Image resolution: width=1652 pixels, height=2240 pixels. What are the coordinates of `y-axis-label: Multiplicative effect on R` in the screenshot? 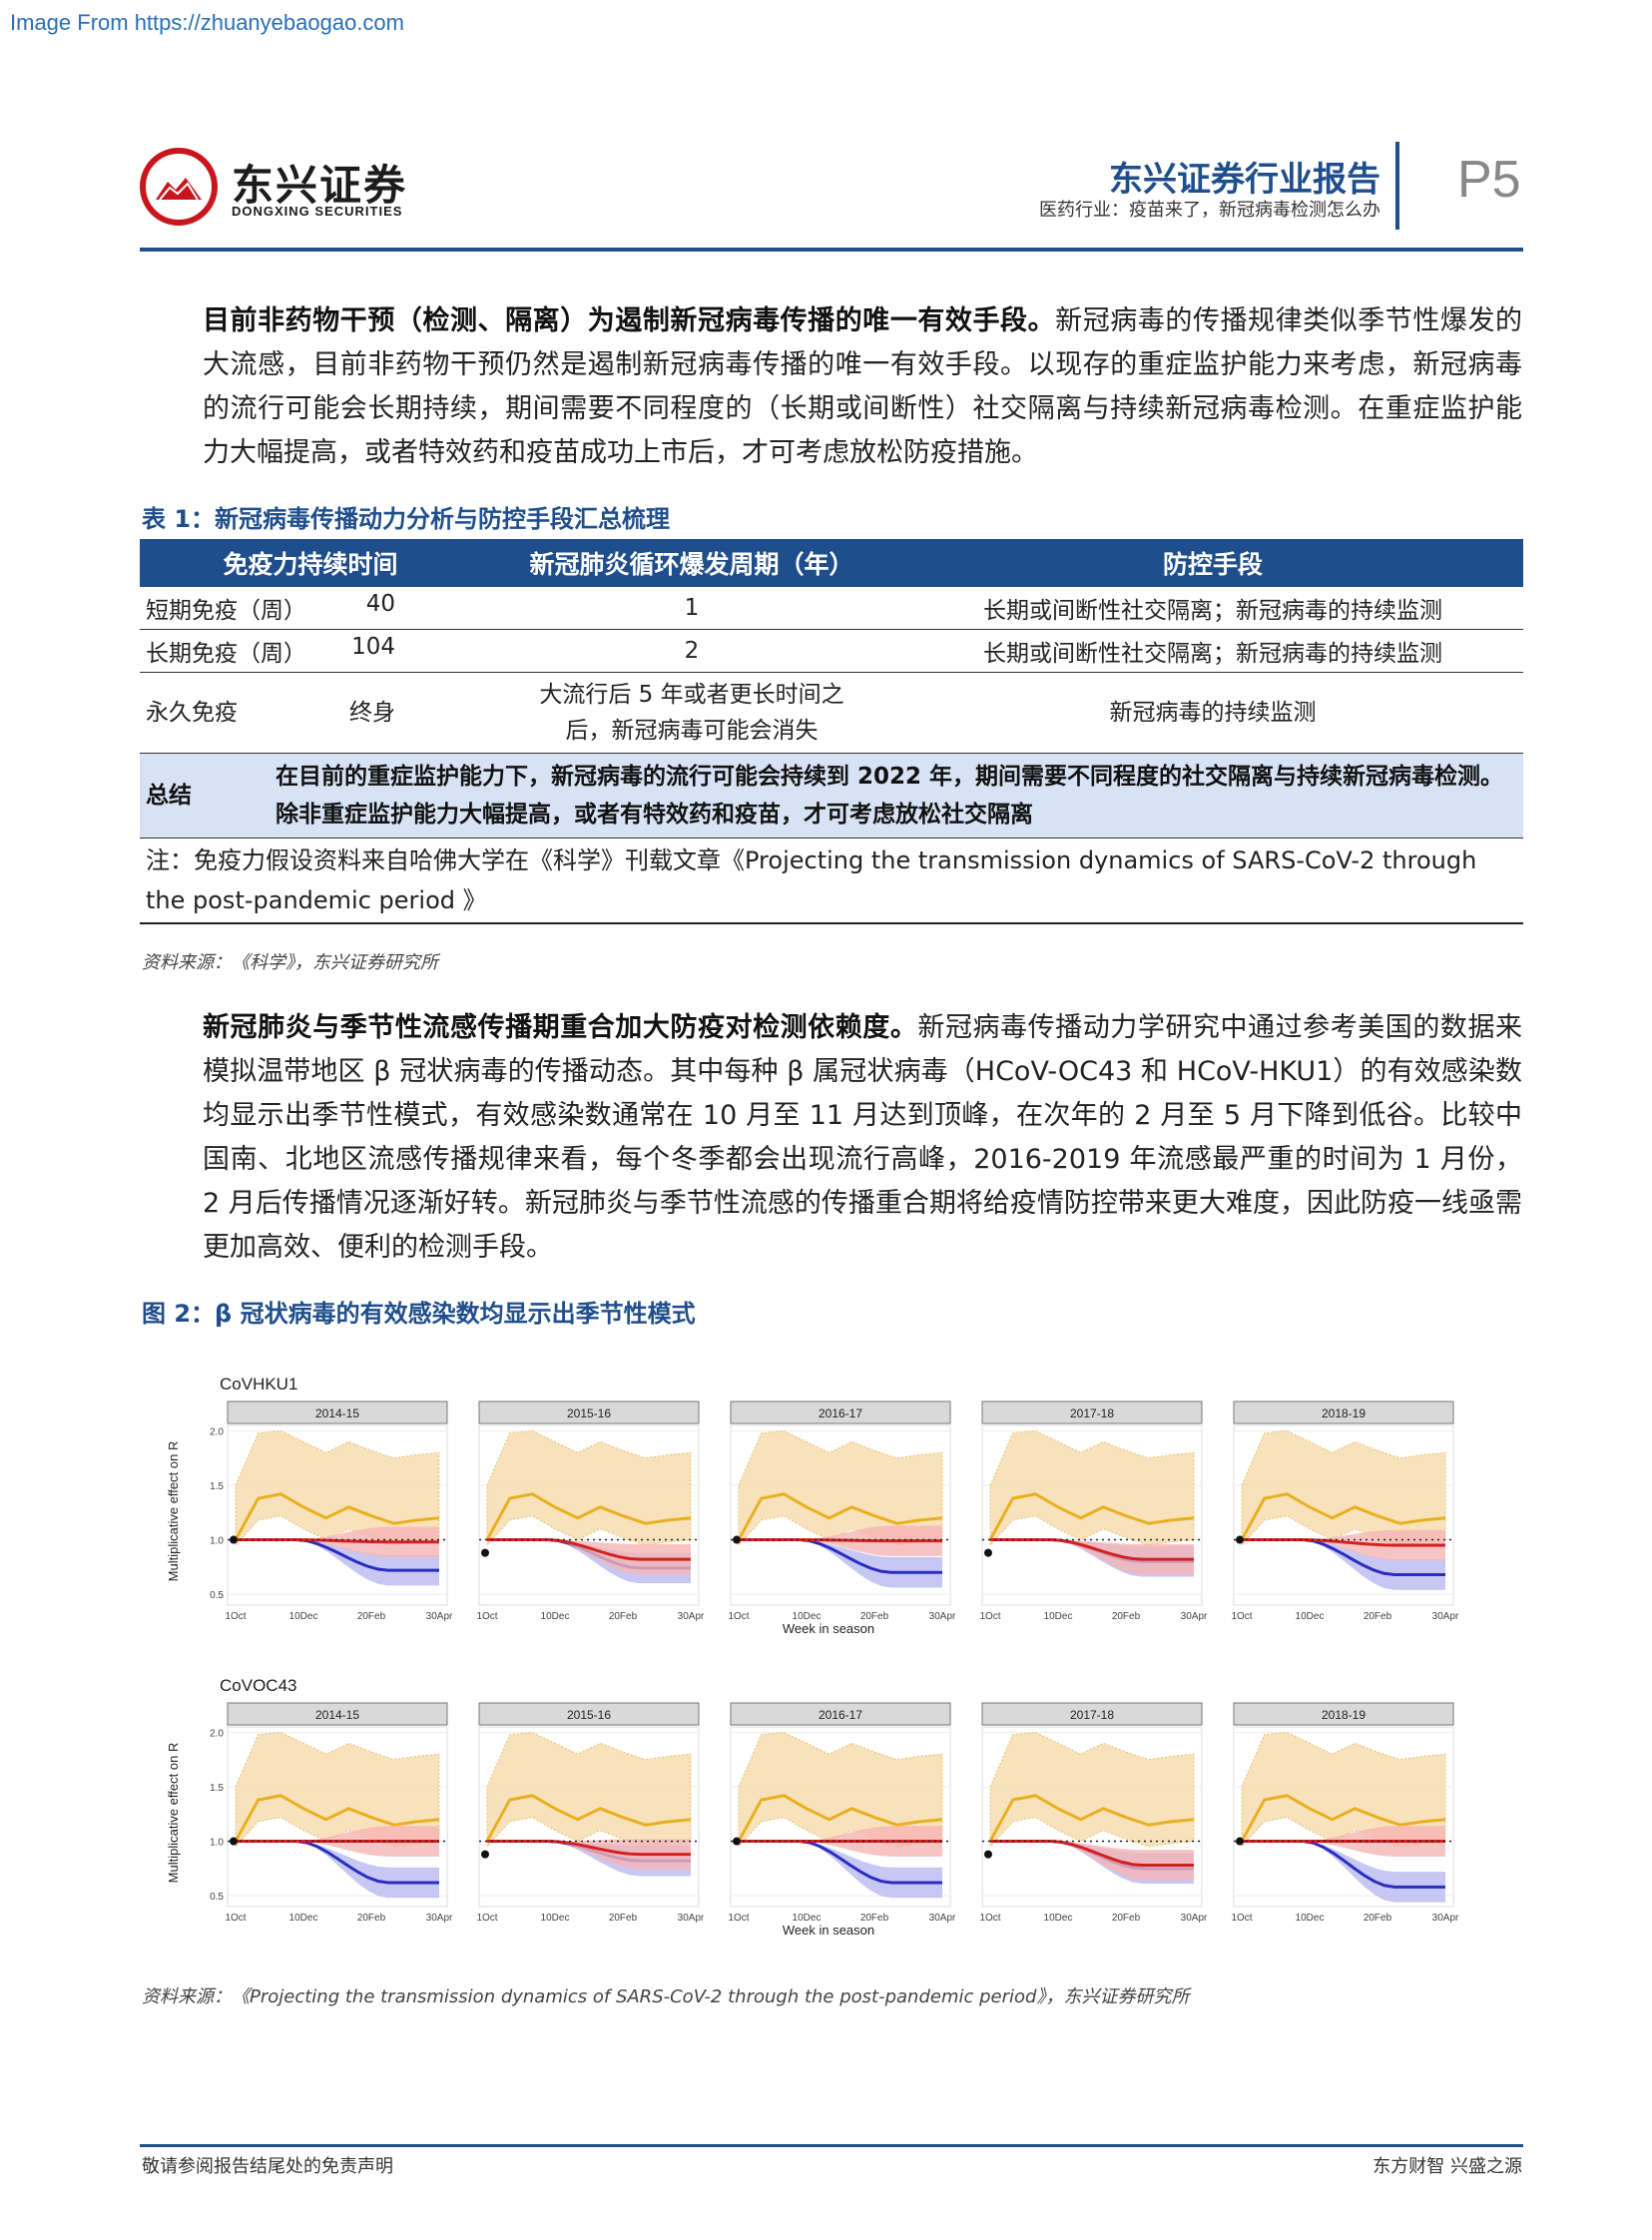 It's located at (173, 1813).